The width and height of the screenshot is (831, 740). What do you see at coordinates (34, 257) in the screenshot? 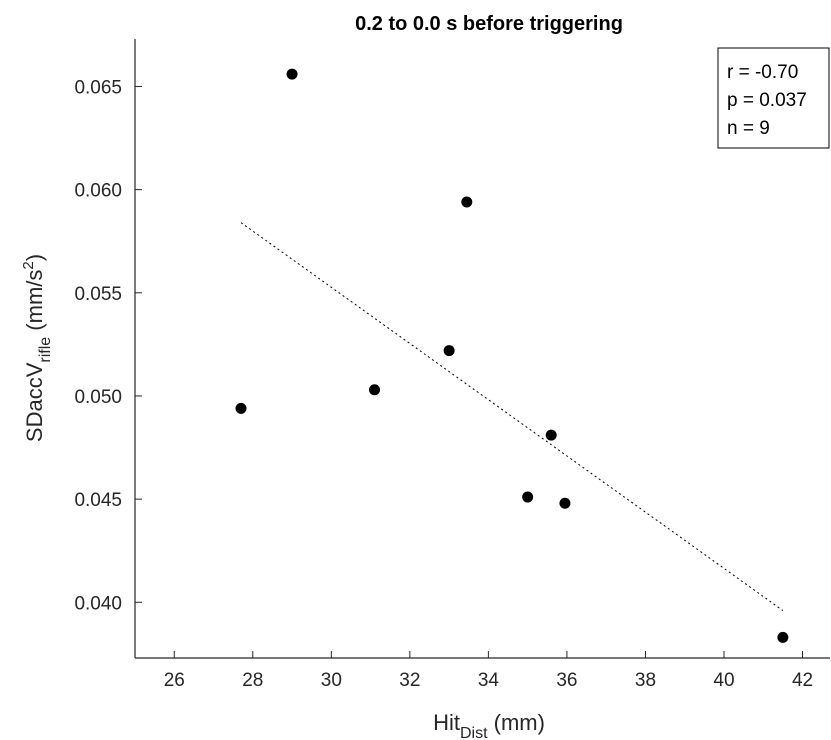
I see `y-axis-title-post: )` at bounding box center [34, 257].